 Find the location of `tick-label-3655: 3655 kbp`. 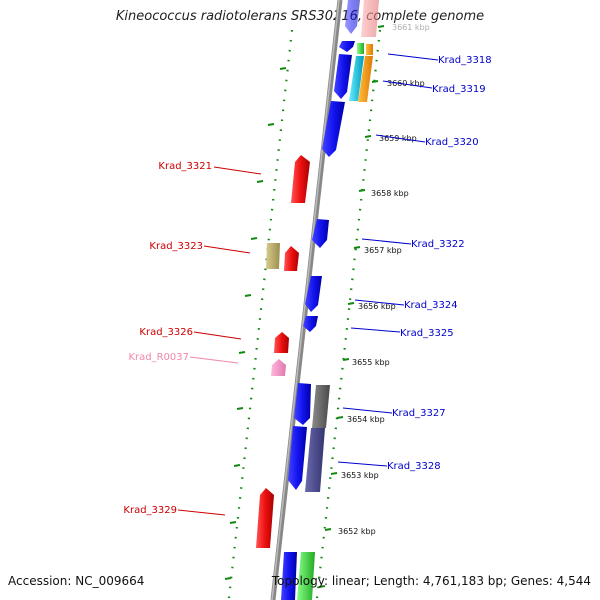

tick-label-3655: 3655 kbp is located at coordinates (371, 362).